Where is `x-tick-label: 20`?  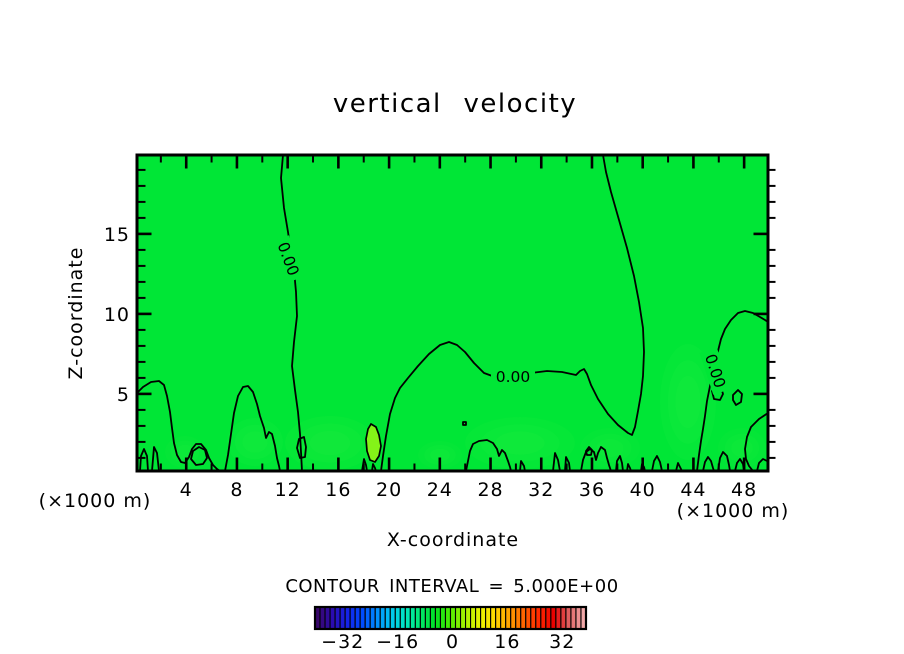 x-tick-label: 20 is located at coordinates (389, 490).